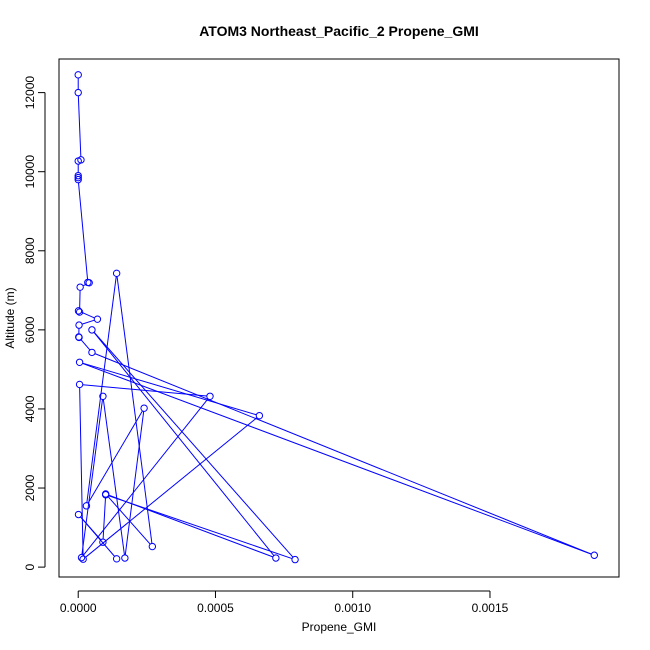 The height and width of the screenshot is (650, 650). Describe the element at coordinates (10, 317) in the screenshot. I see `y-axis-label: Altitude (m)` at that location.